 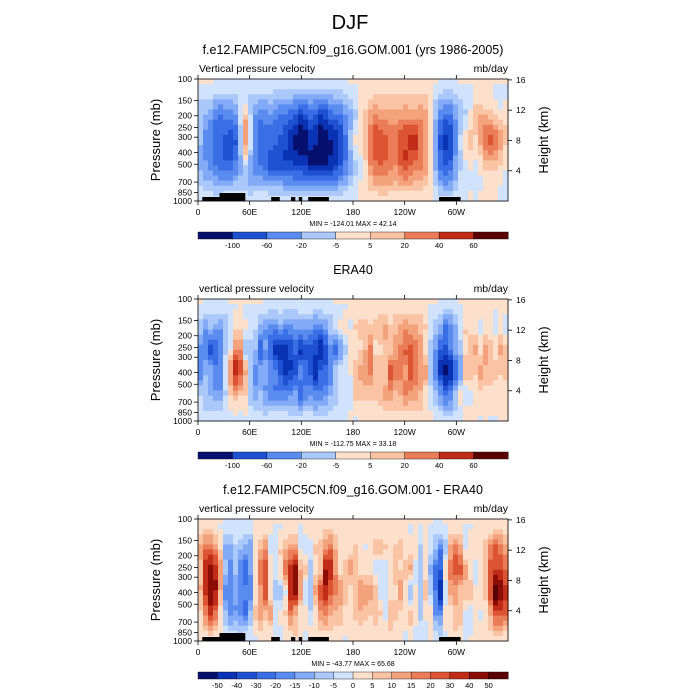 What do you see at coordinates (185, 577) in the screenshot?
I see `y-tick-label: 300` at bounding box center [185, 577].